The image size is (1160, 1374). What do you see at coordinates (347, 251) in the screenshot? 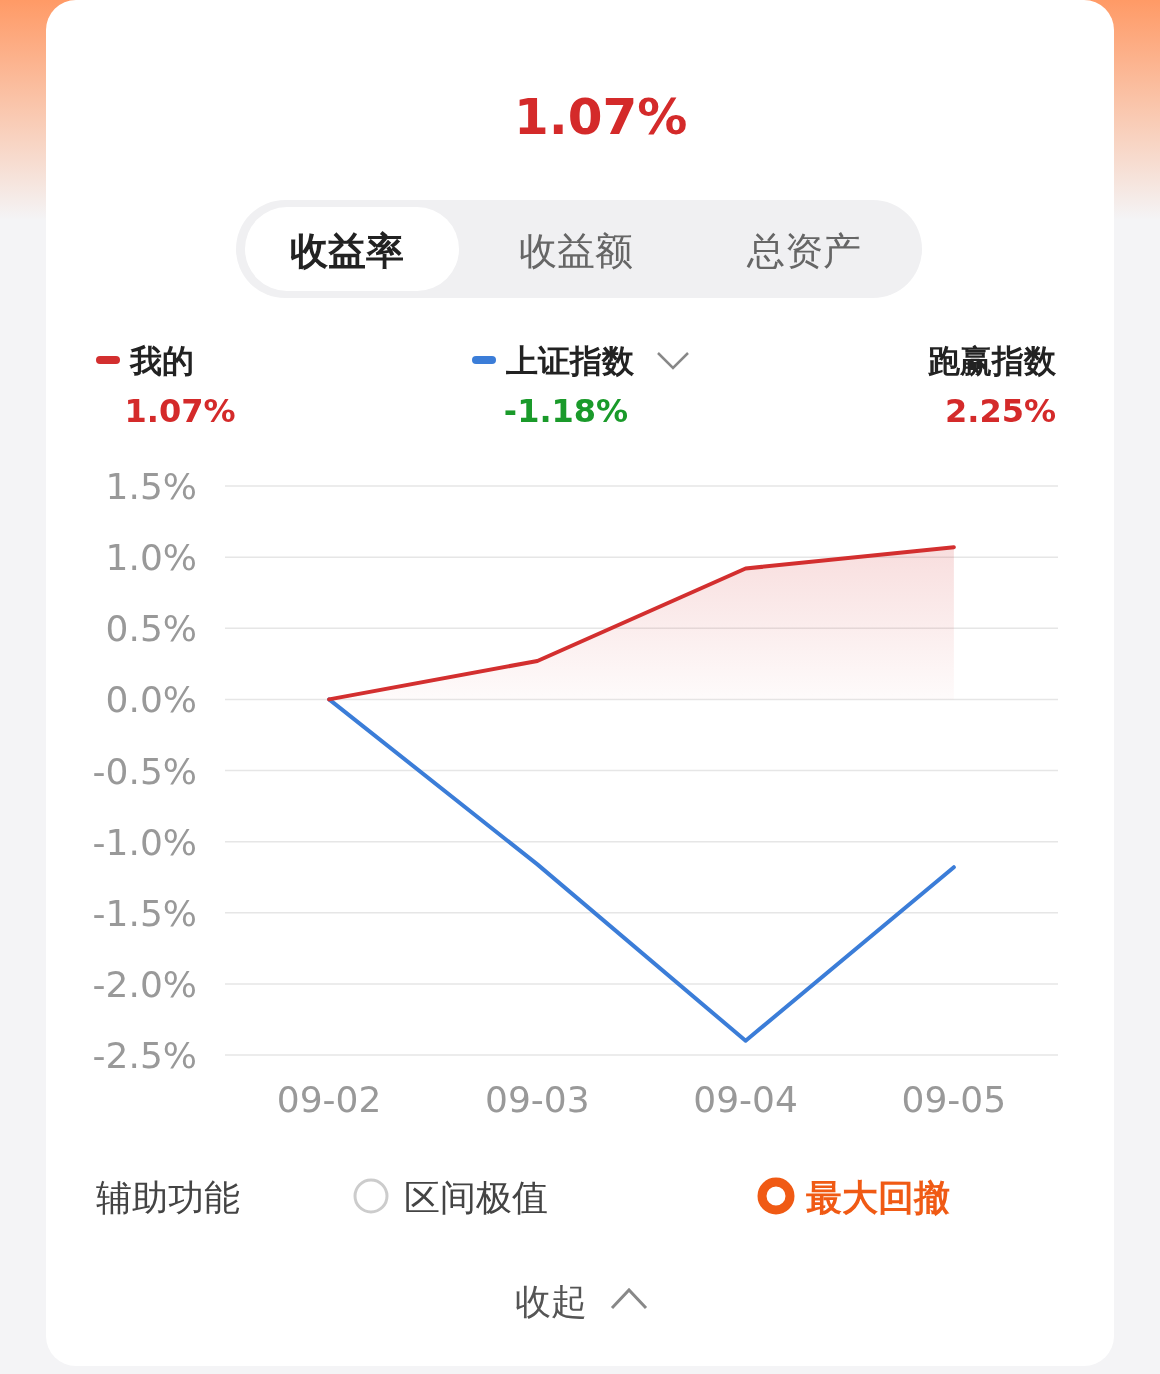
I see `text: 收益率` at bounding box center [347, 251].